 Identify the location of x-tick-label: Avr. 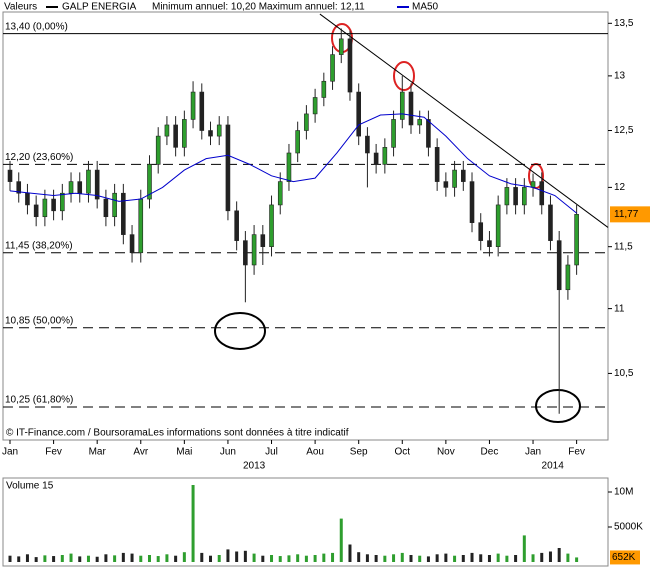
(140, 452).